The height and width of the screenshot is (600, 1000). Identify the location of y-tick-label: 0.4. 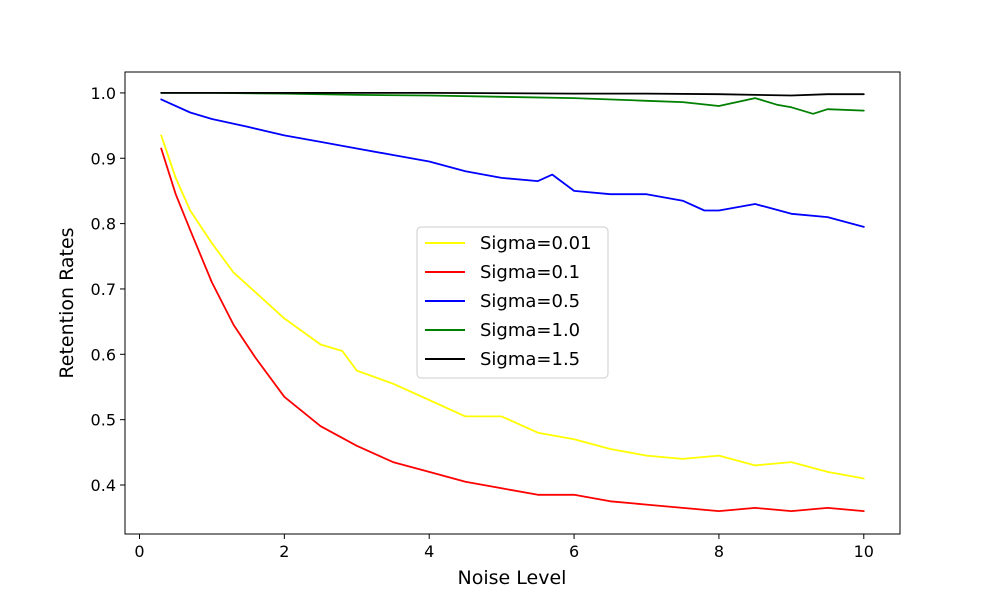
(103, 485).